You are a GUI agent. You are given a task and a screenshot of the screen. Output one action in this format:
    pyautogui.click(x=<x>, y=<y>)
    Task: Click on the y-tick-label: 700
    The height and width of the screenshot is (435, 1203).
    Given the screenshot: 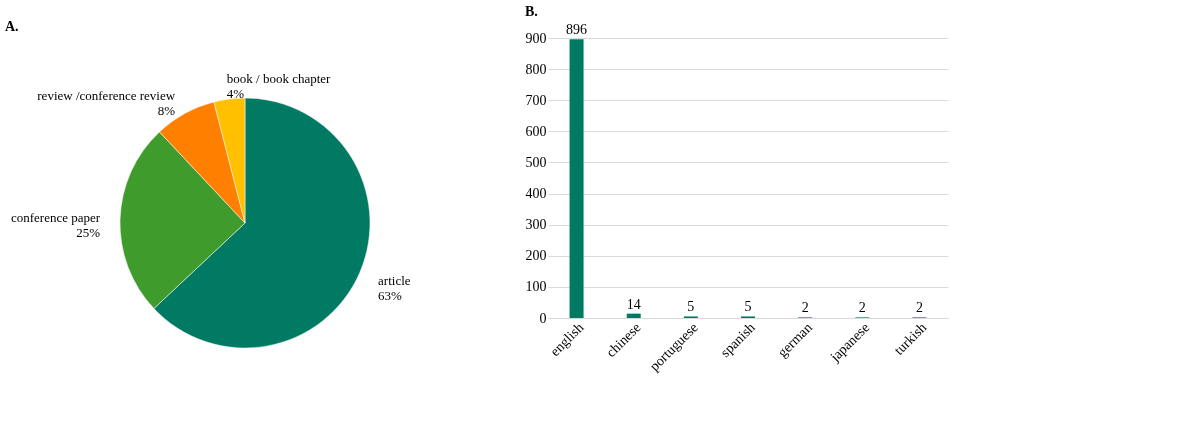 What is the action you would take?
    pyautogui.click(x=536, y=100)
    